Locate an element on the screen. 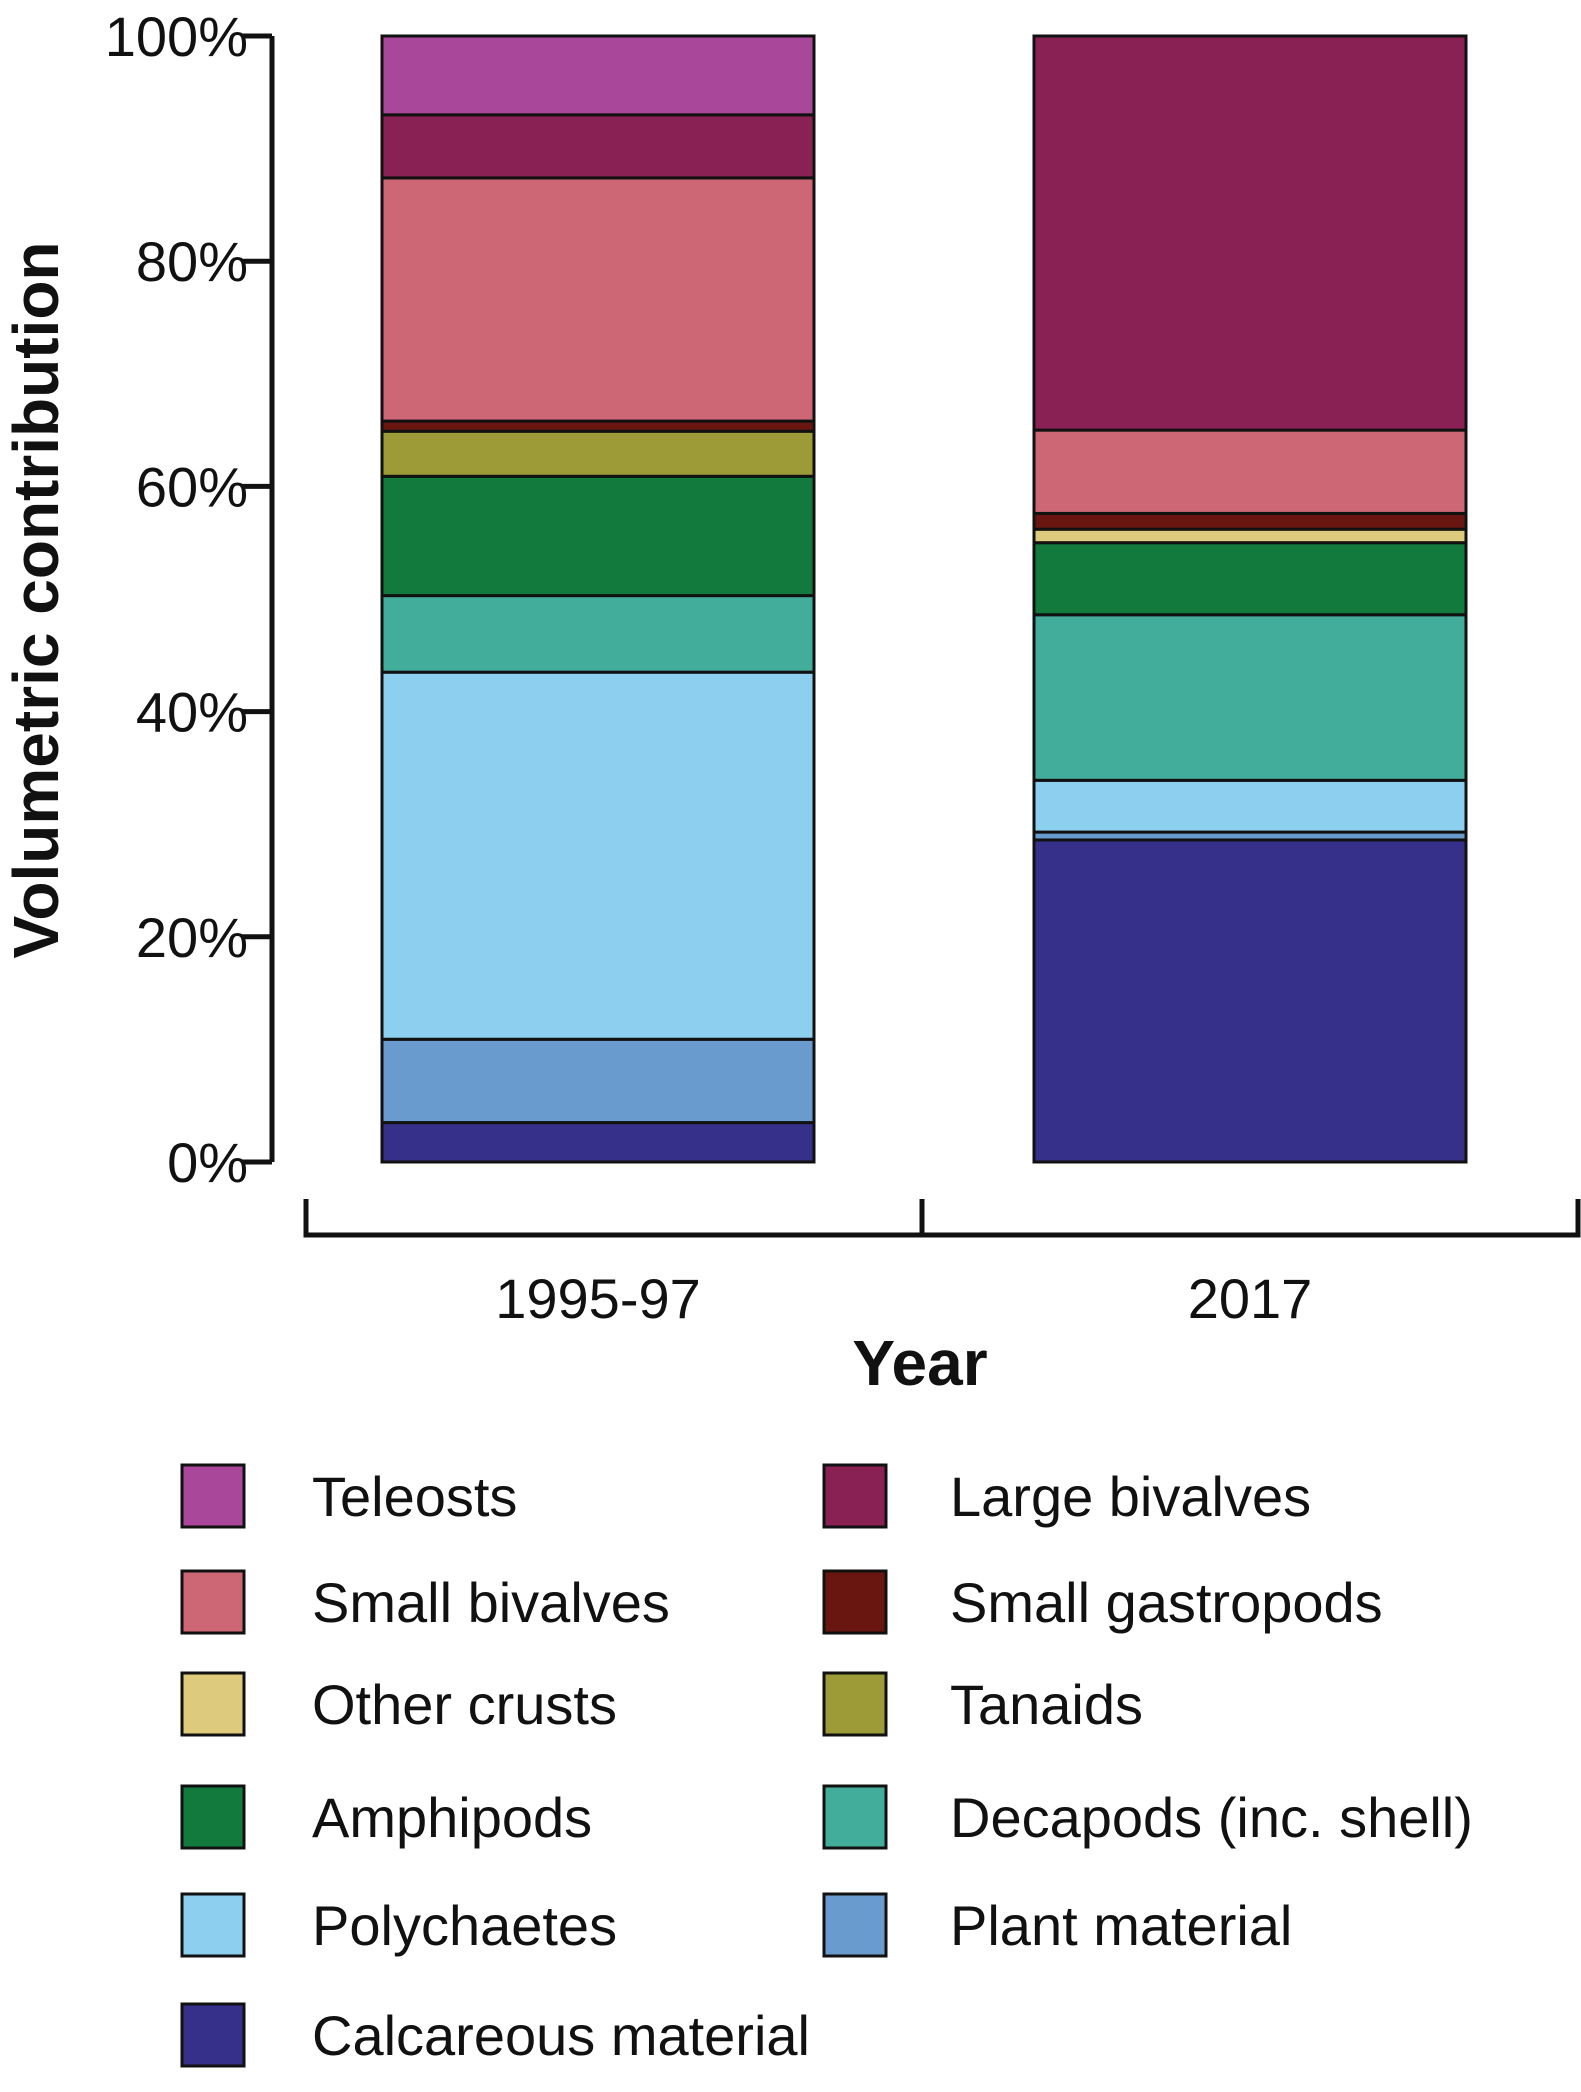  y-axis-title: Volumetric contribution is located at coordinates (36, 599).